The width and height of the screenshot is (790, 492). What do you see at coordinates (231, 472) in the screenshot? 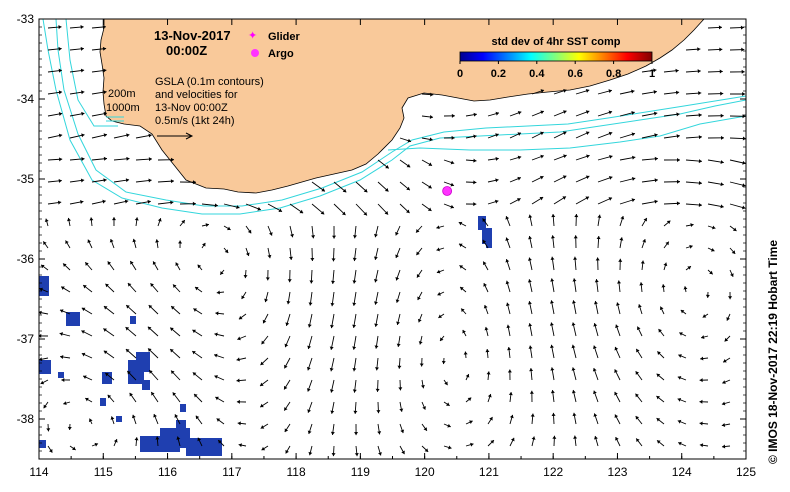
I see `x-tick-label: 117` at bounding box center [231, 472].